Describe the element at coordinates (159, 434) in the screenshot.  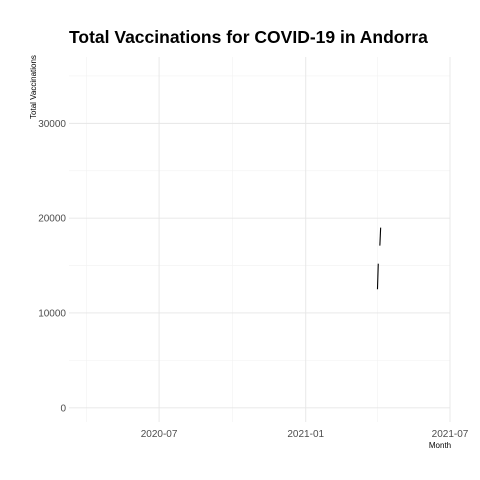
I see `x-tick-label: 2020-07` at that location.